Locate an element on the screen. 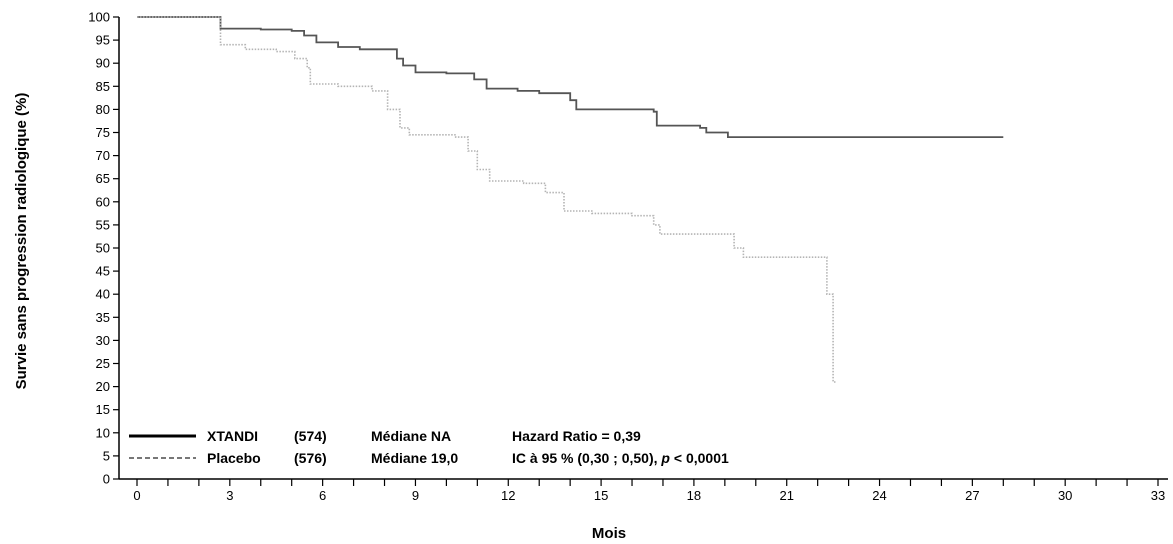  y-tick-label: 10 is located at coordinates (103, 432).